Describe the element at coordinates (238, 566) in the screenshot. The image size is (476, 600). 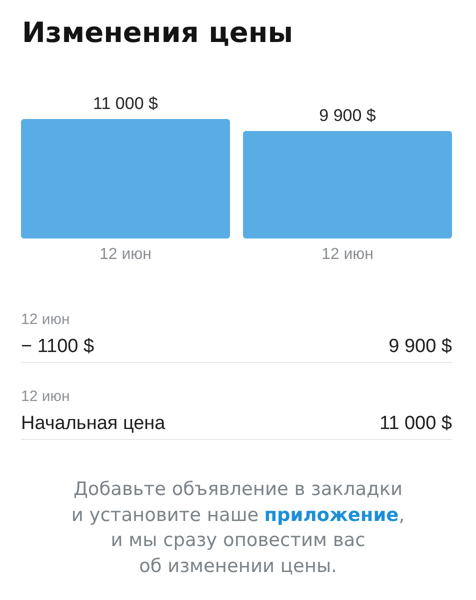
I see `text: об изменении цены.` at that location.